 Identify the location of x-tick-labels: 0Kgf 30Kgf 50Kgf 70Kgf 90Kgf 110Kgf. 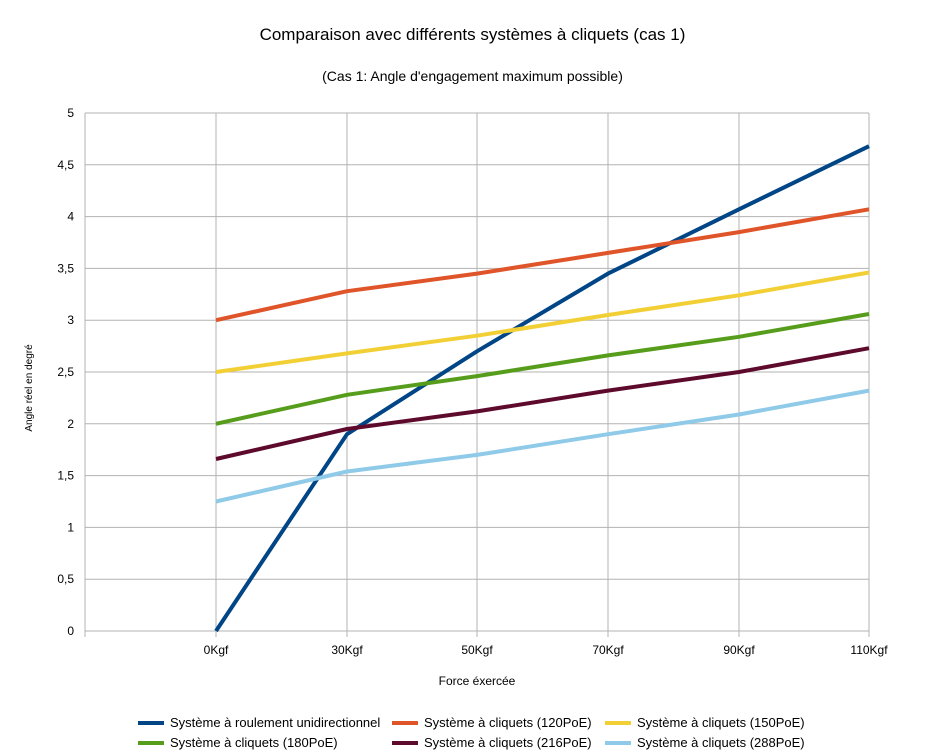
(546, 650).